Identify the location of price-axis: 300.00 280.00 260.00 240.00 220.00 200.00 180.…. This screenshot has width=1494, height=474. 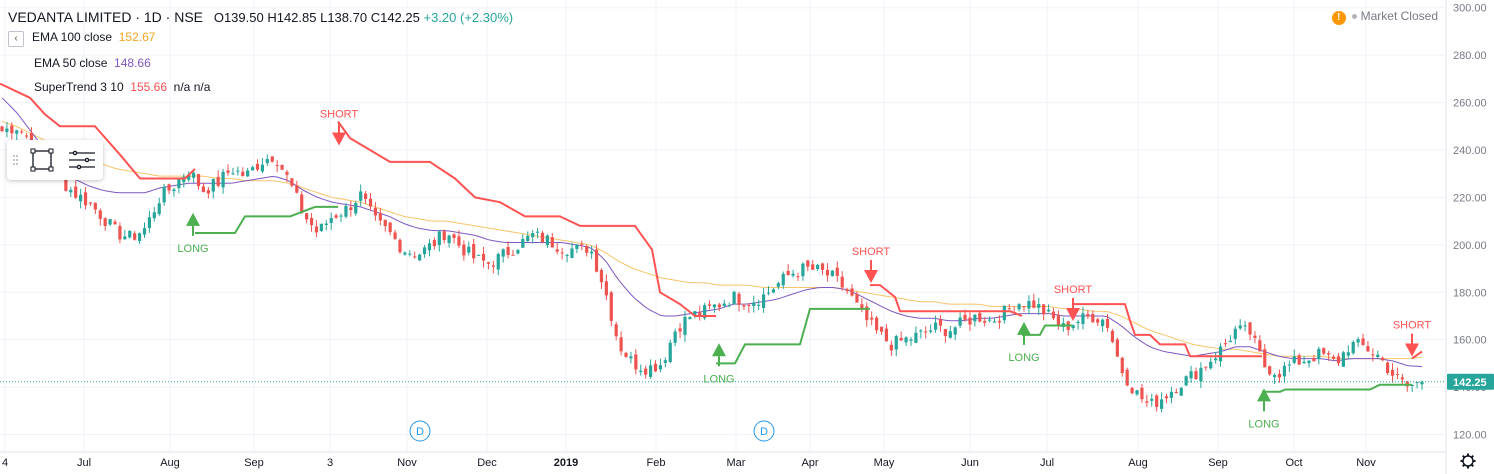
(1466, 237).